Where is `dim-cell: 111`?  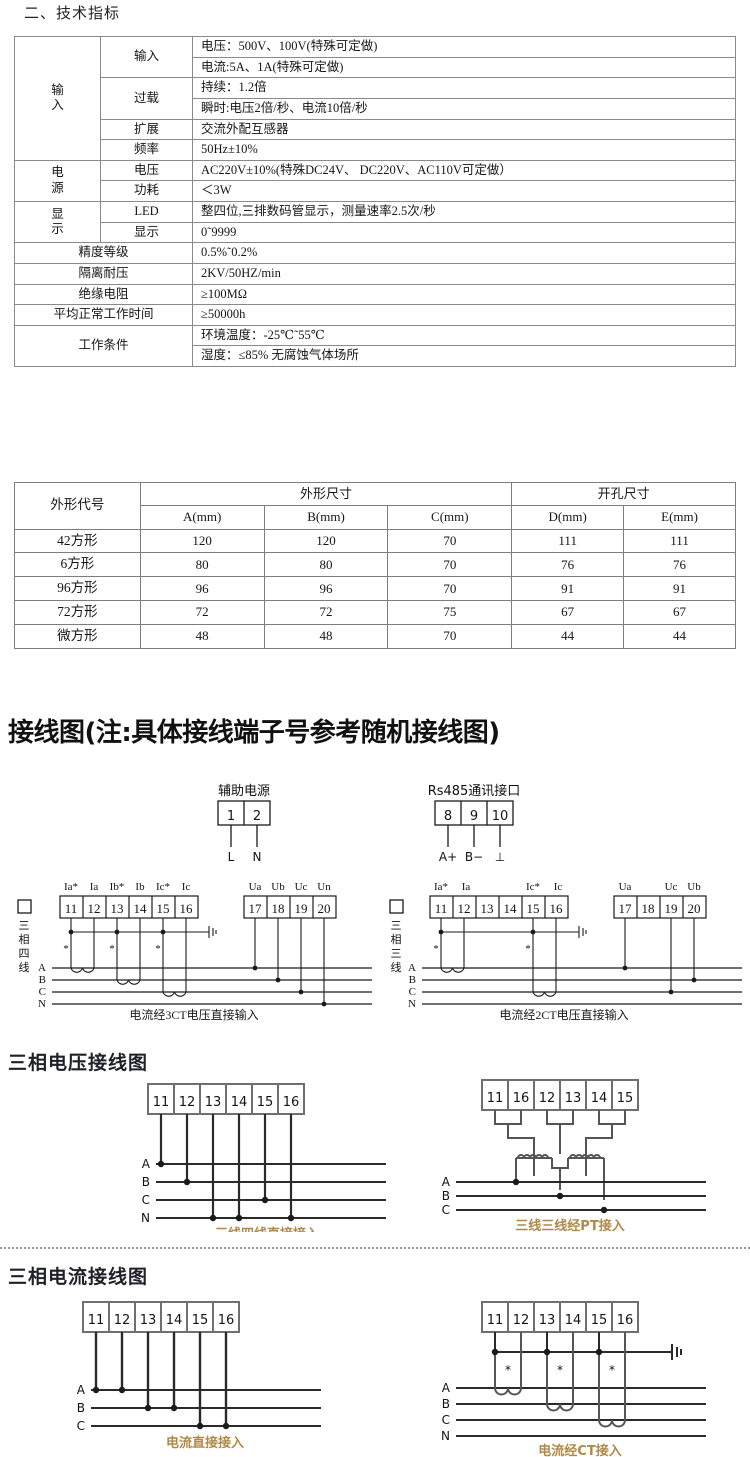 dim-cell: 111 is located at coordinates (568, 541).